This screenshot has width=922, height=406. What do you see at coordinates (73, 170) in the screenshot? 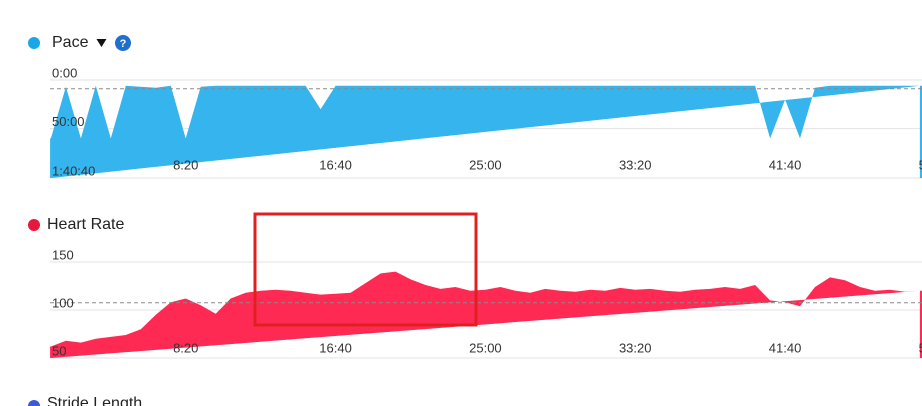
I see `y-tick-label: 1:40:40` at bounding box center [73, 170].